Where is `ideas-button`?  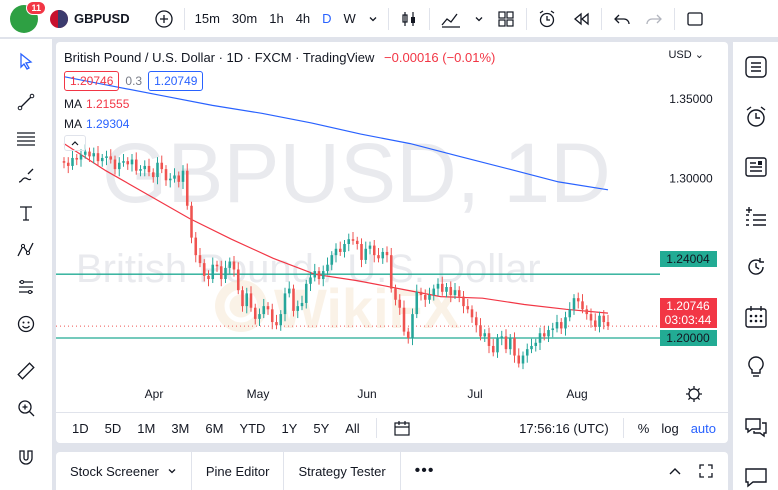 ideas-button is located at coordinates (755, 367).